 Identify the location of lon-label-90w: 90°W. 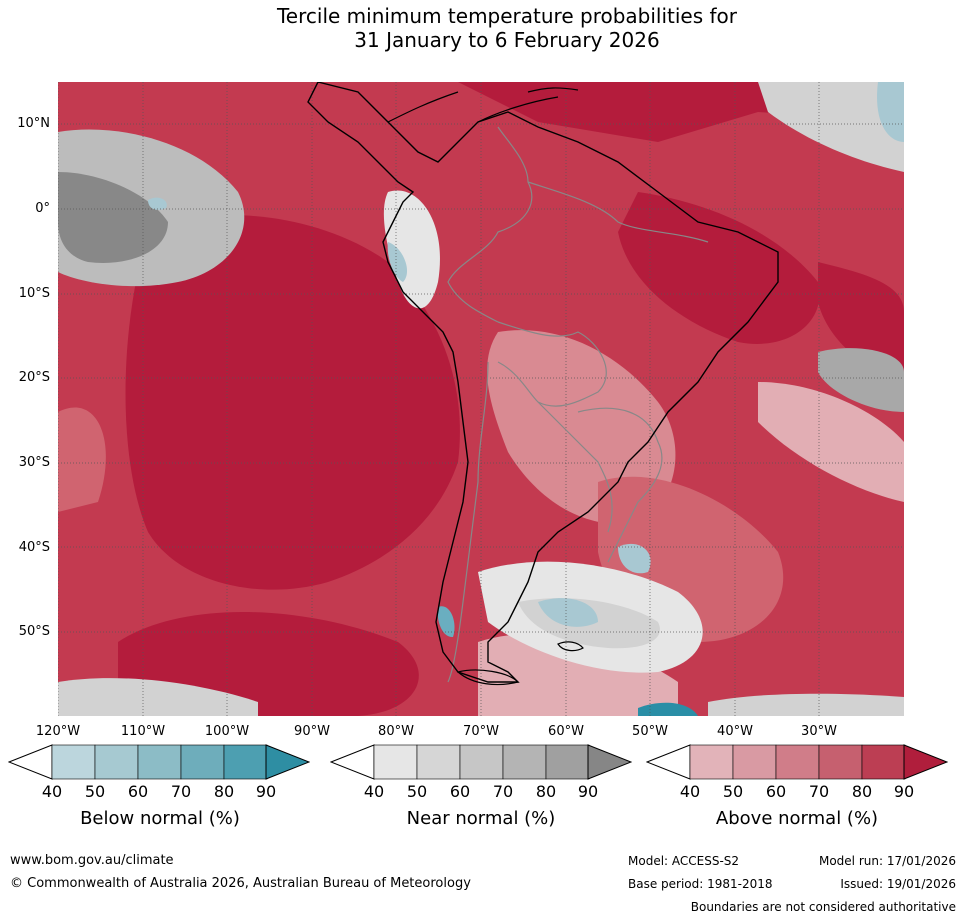
(312, 731).